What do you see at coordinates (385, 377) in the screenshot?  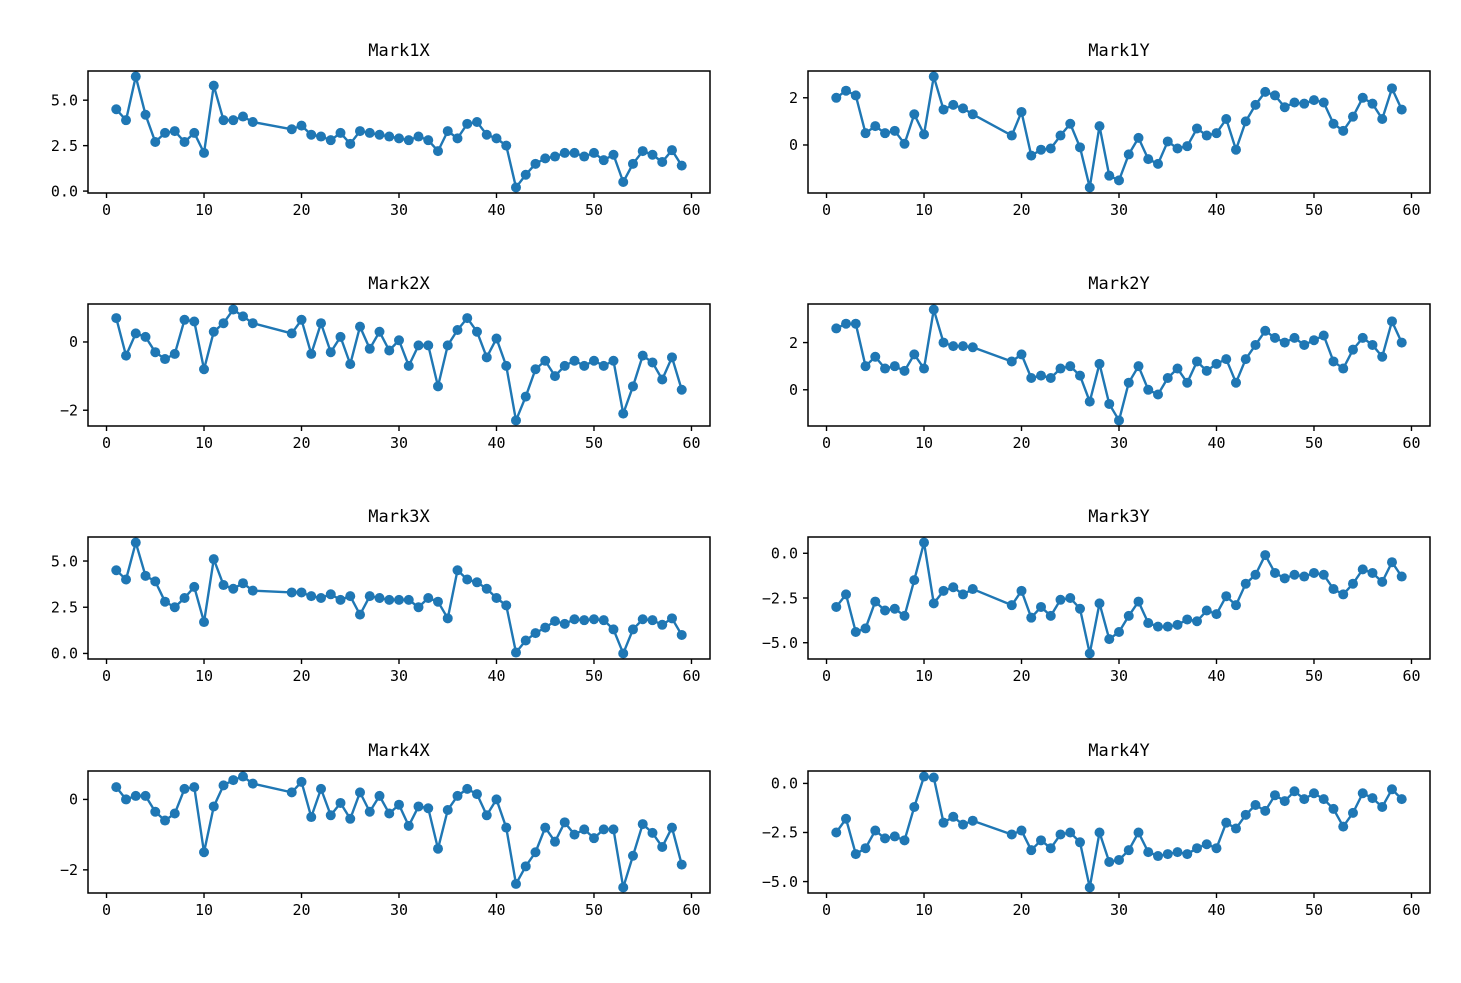 I see `mark2x-line-chart: 0 10 20 30 40 50 60 −2 0` at bounding box center [385, 377].